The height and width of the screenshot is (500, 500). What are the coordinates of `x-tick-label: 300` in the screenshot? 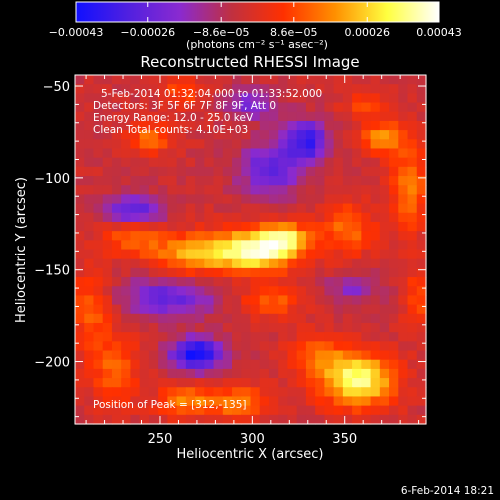 It's located at (252, 439).